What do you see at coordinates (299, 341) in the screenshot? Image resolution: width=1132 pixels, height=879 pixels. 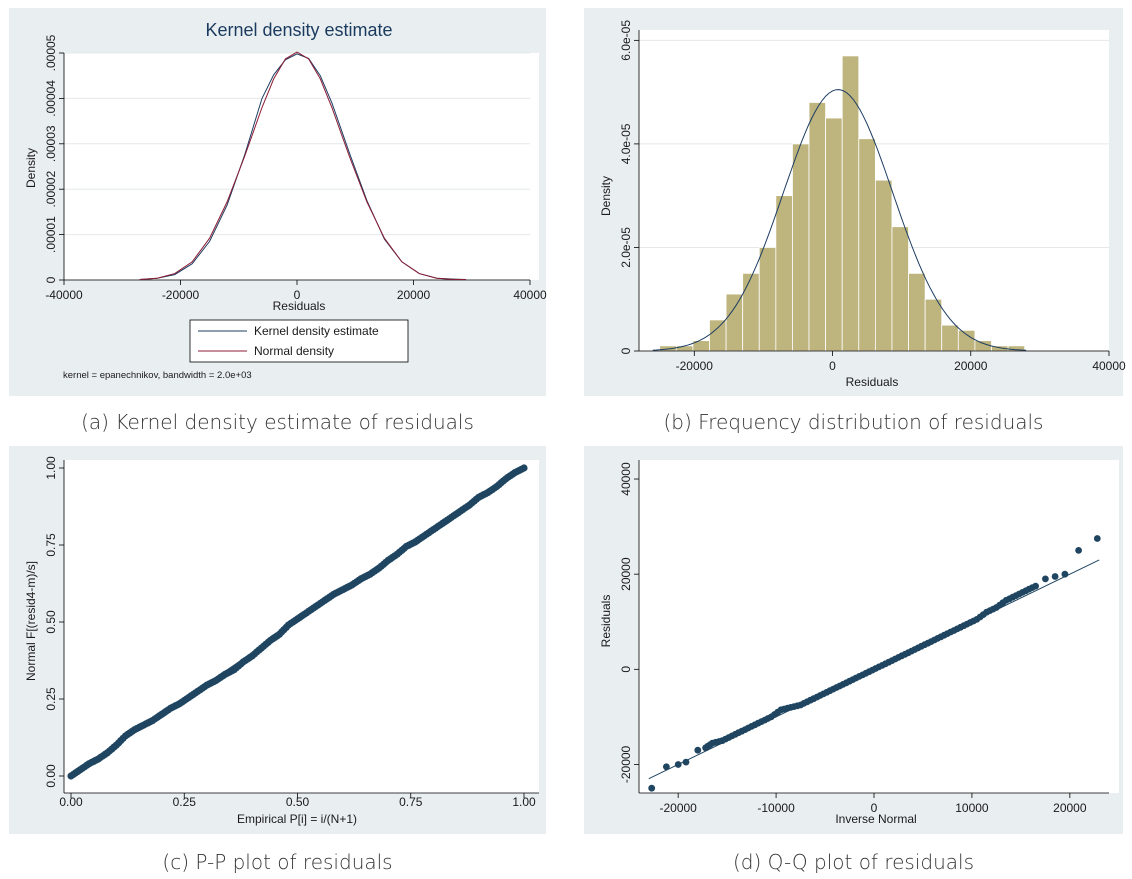 I see `legend-box` at bounding box center [299, 341].